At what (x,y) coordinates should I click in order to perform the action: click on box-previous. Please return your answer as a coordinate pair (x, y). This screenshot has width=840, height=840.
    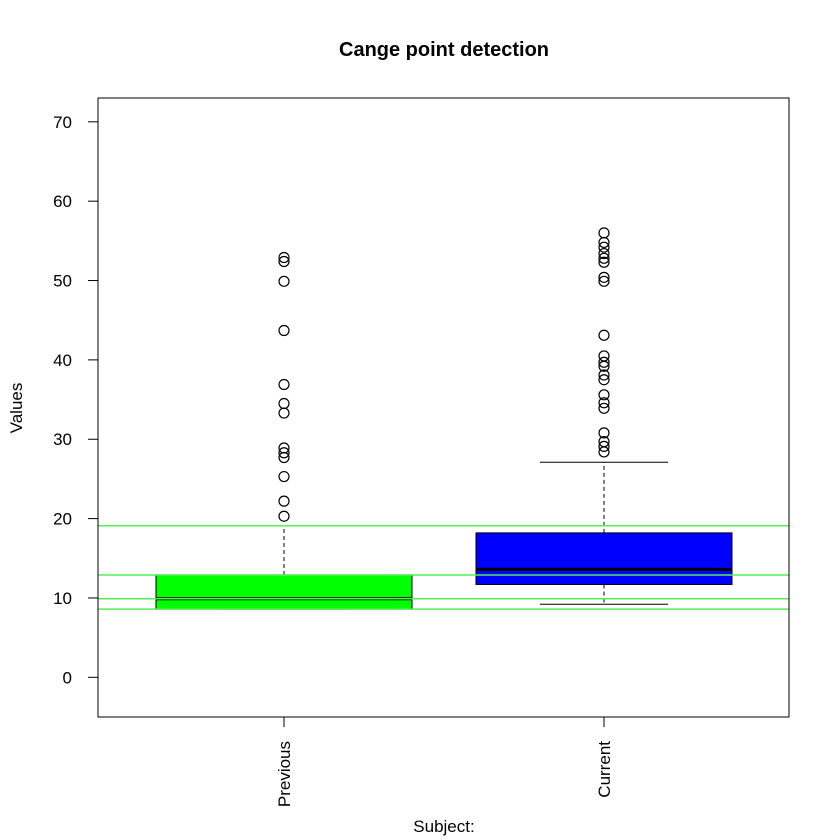
    Looking at the image, I should click on (284, 567).